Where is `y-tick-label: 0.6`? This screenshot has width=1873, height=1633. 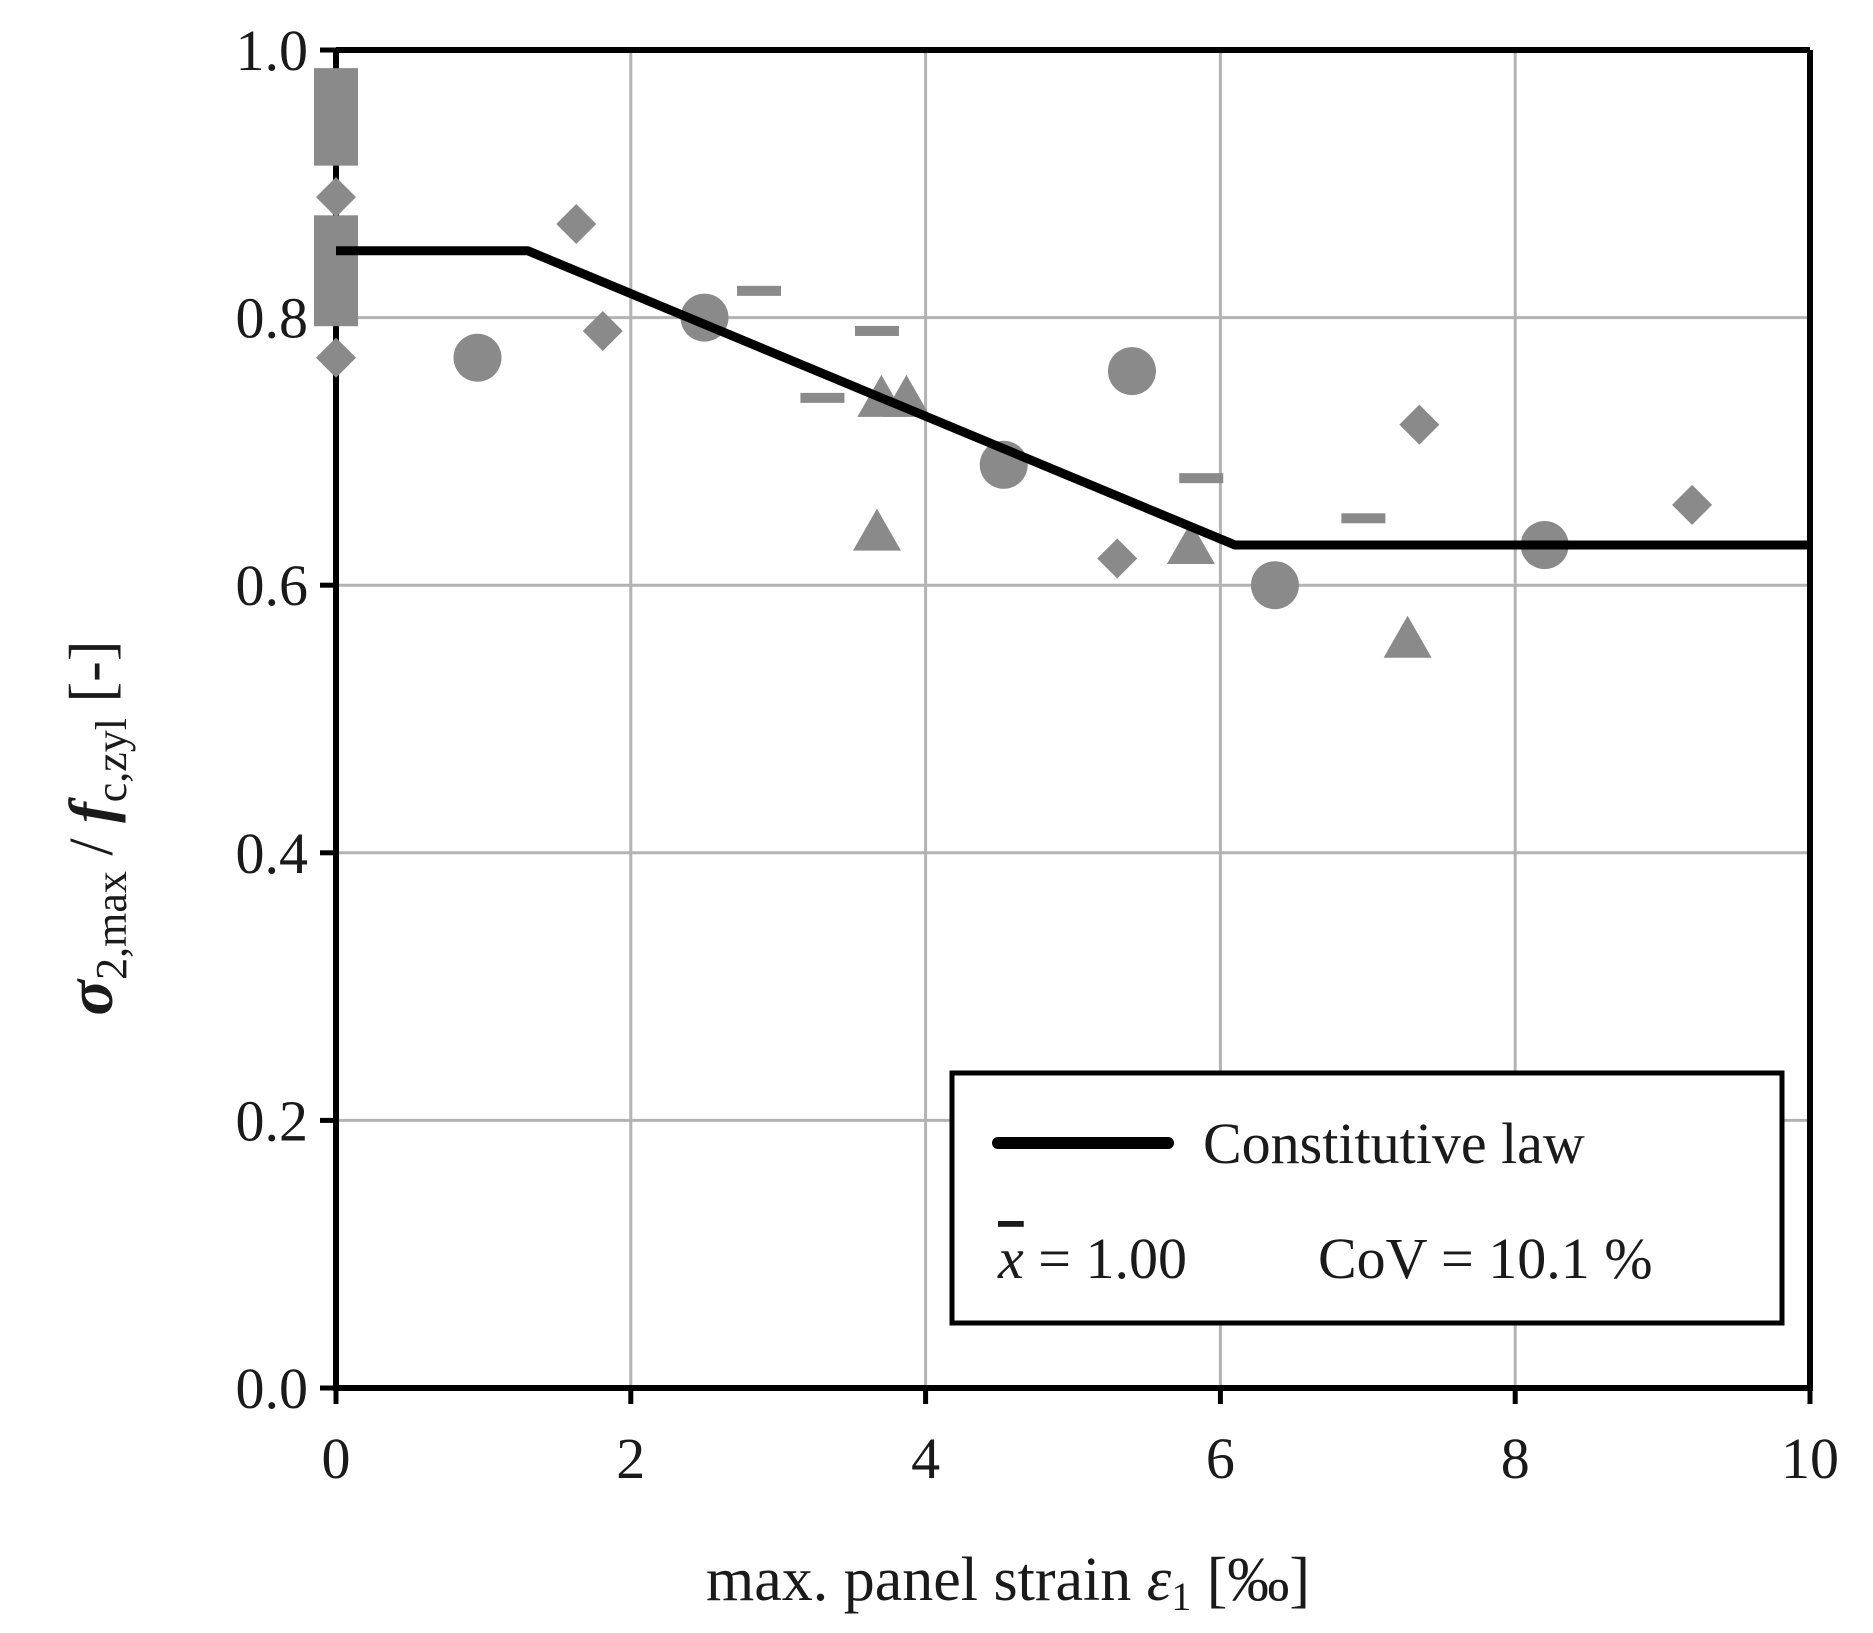 y-tick-label: 0.6 is located at coordinates (272, 585).